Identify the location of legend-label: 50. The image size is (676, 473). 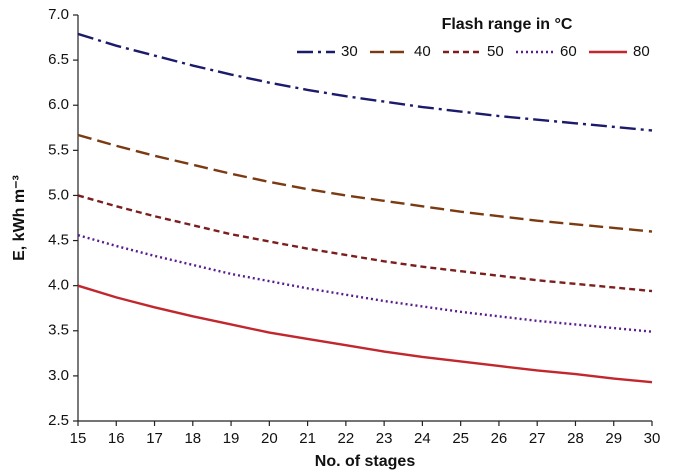
(495, 51).